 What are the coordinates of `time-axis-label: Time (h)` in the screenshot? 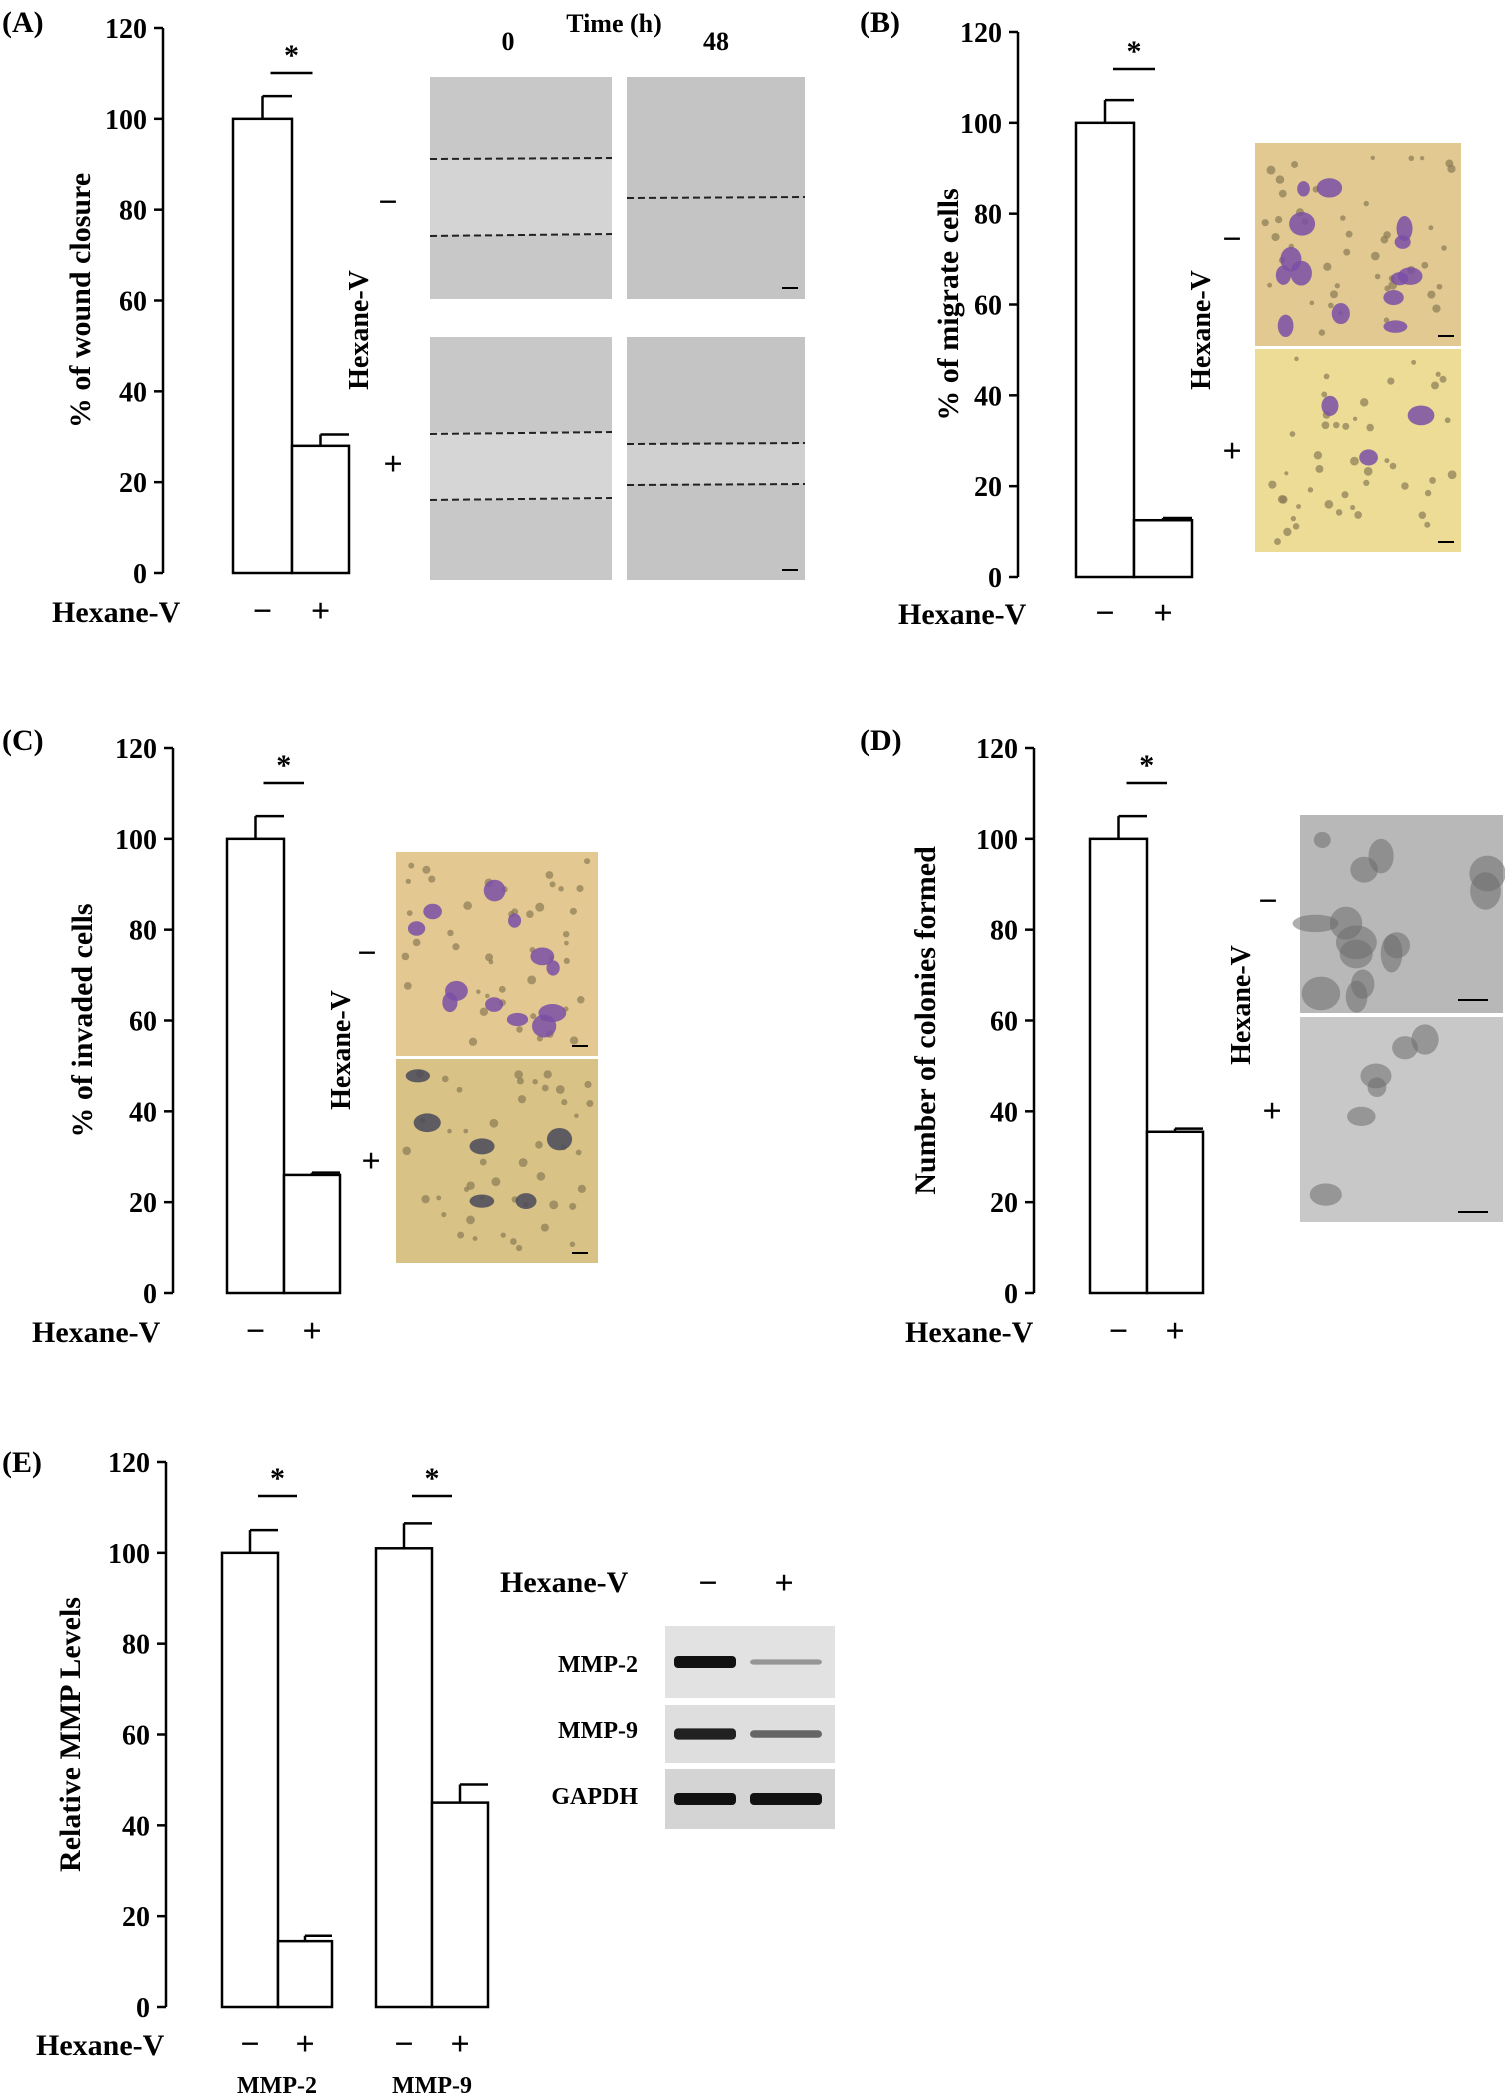 It's located at (614, 23).